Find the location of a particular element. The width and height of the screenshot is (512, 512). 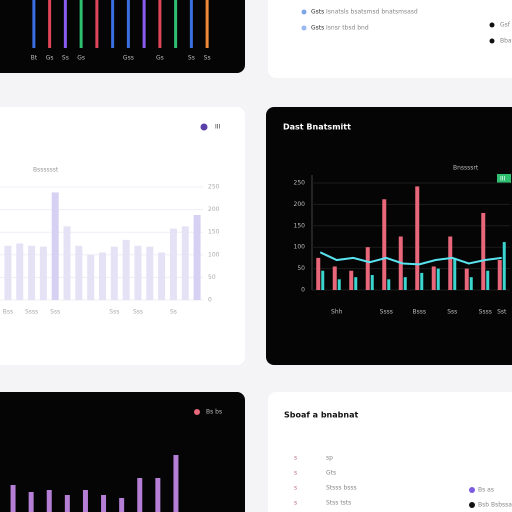

chart-label: Bsssssst is located at coordinates (46, 170).